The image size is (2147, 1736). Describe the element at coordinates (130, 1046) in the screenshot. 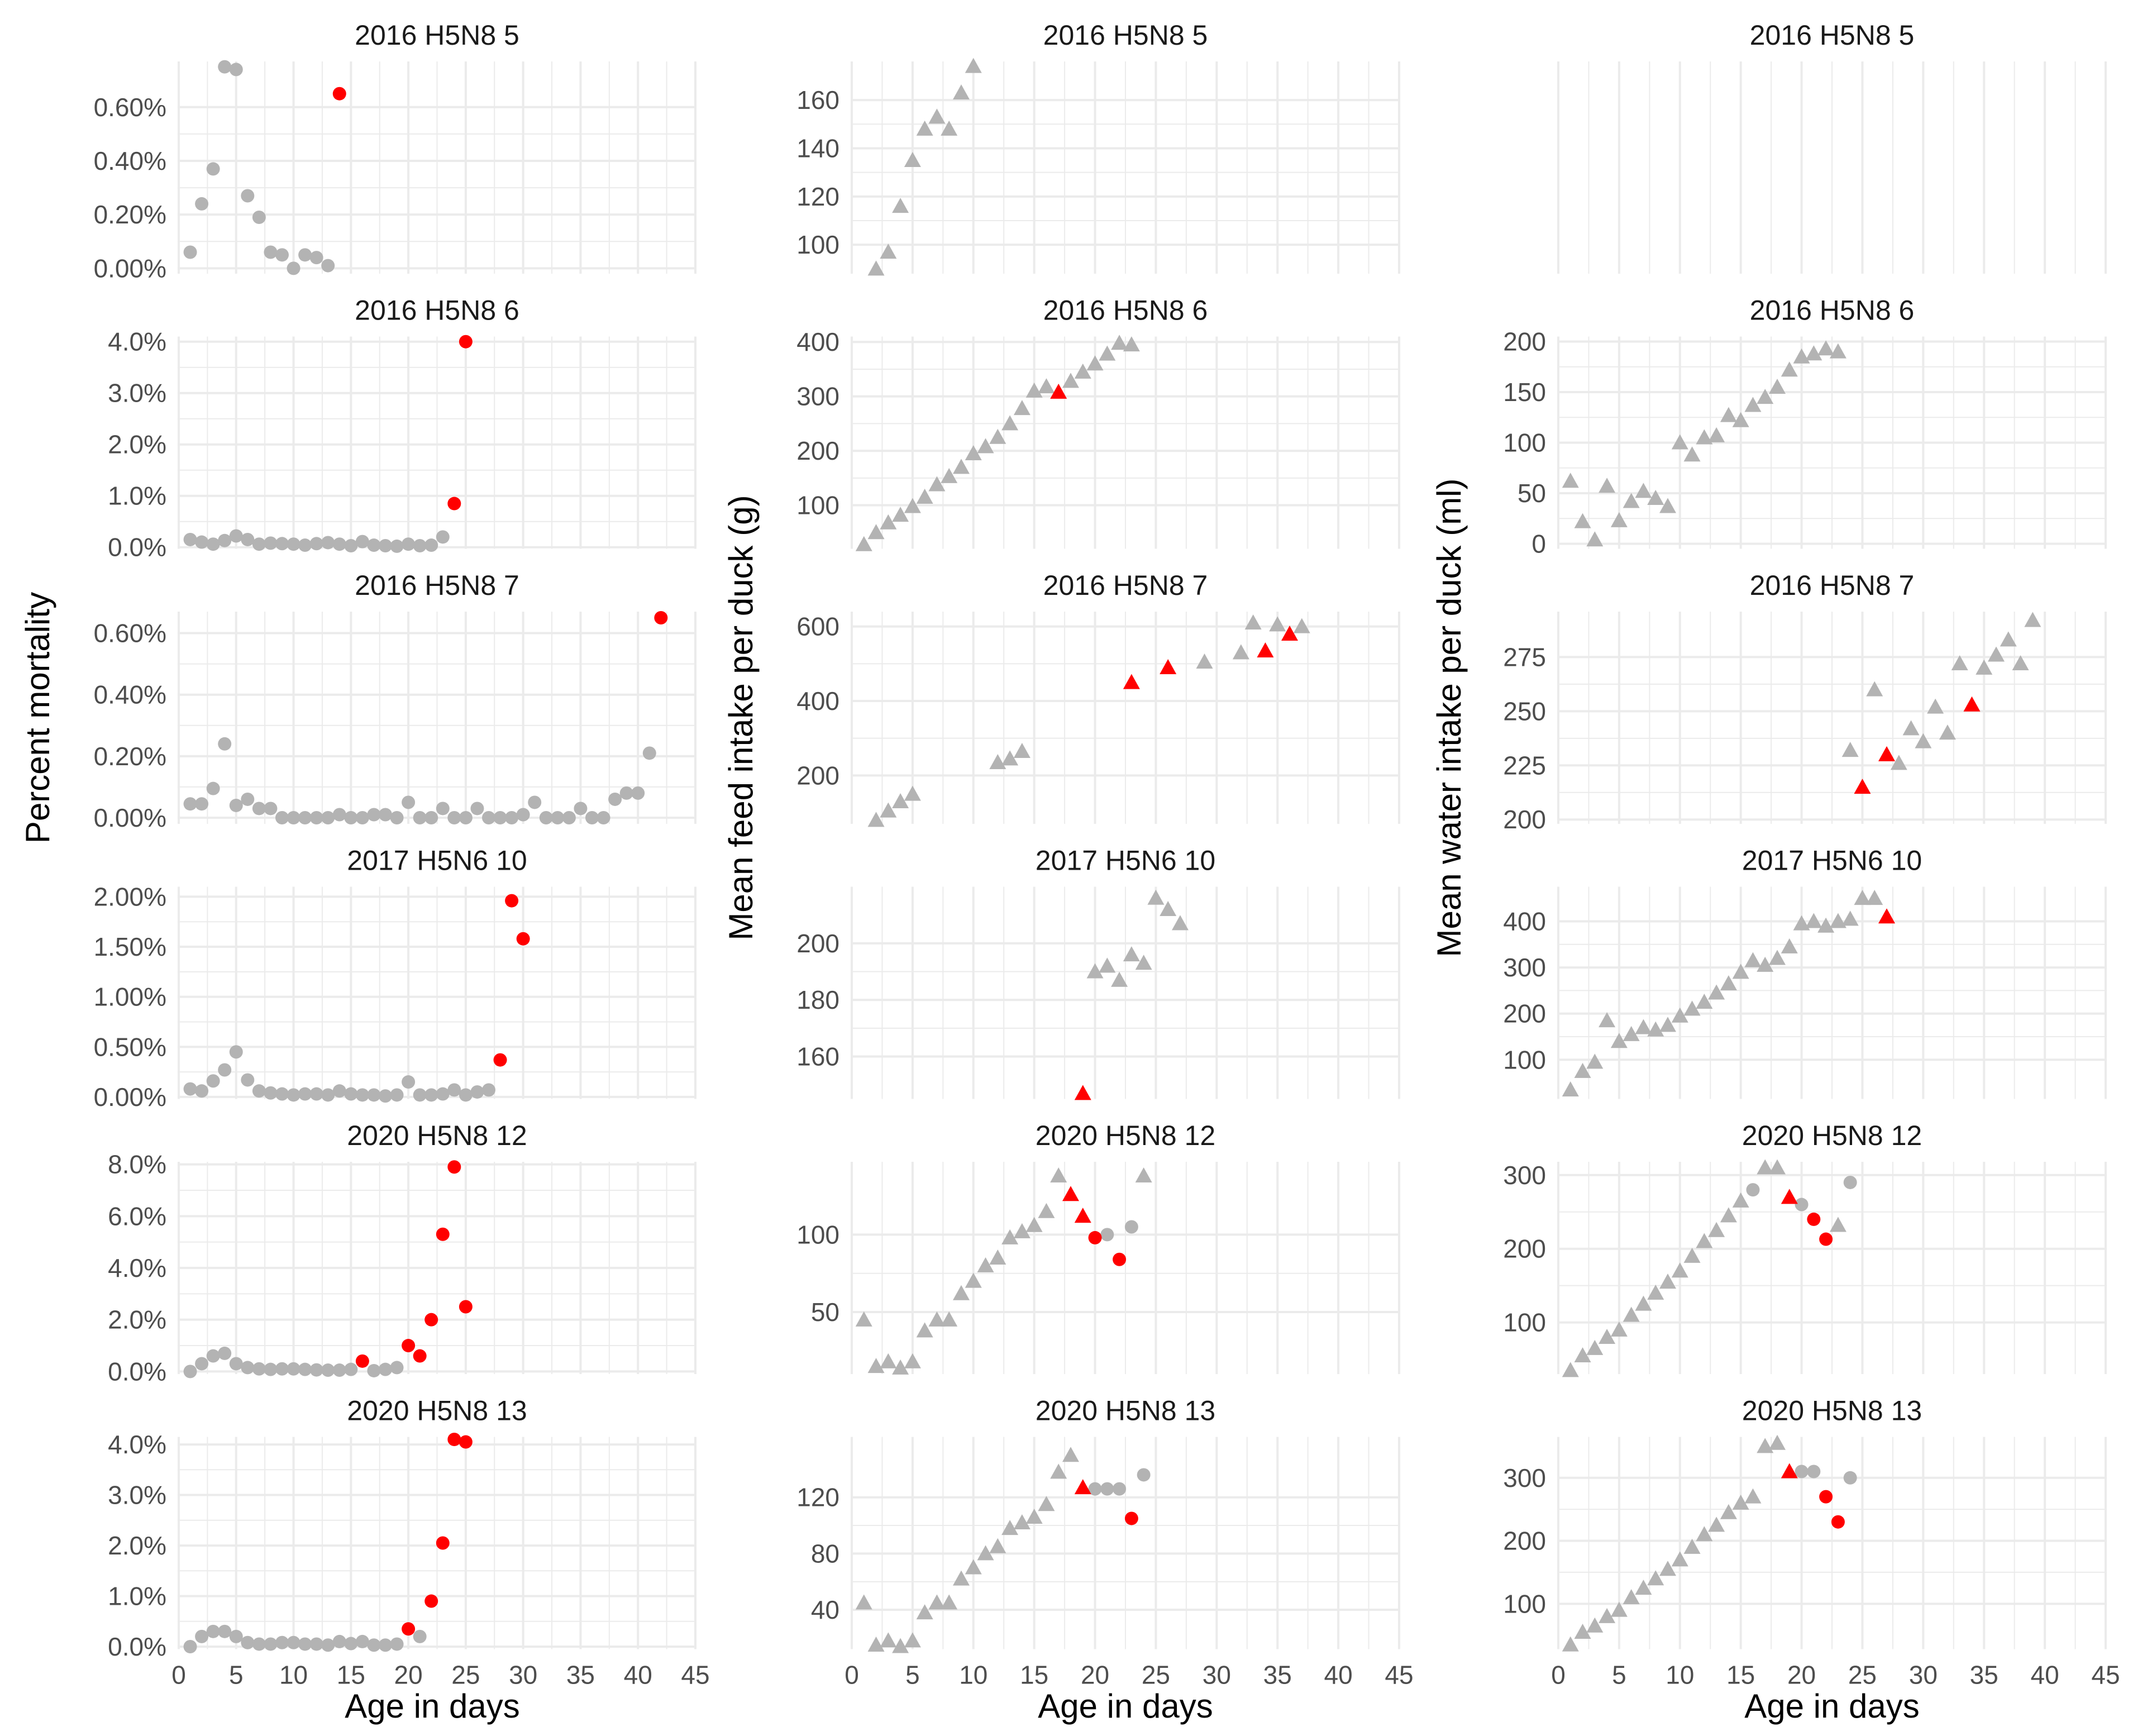

I see `y-tick-label: 0.50%` at that location.